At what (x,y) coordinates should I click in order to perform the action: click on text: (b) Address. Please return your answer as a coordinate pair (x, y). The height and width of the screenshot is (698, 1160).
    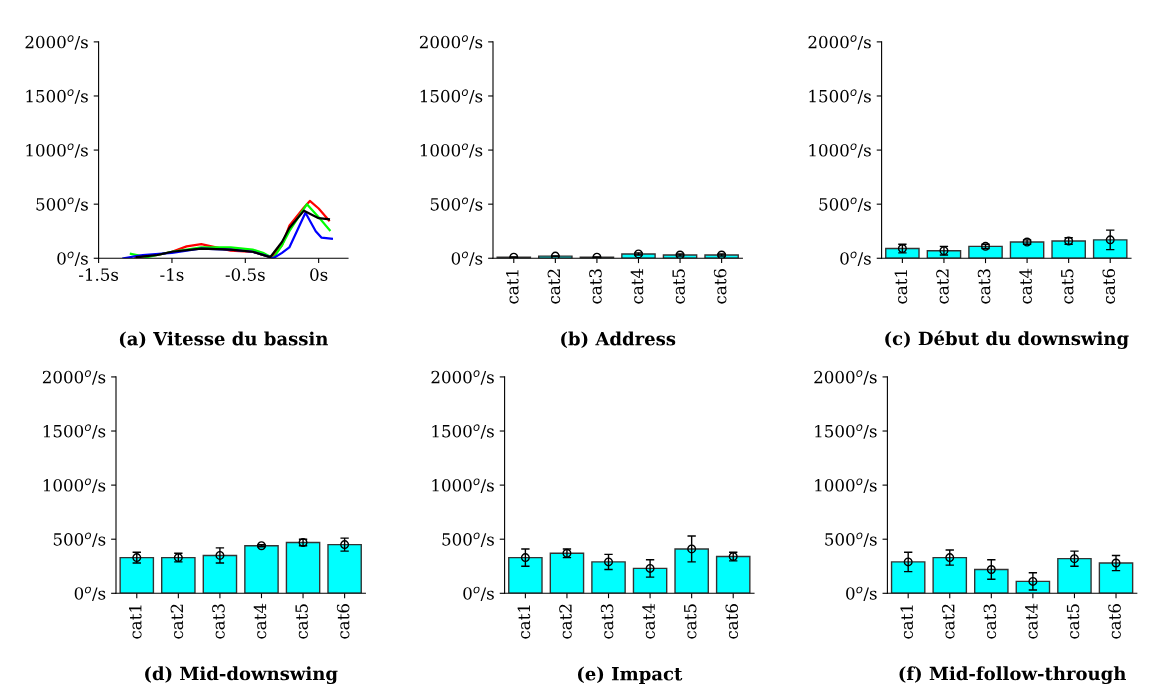
    Looking at the image, I should click on (618, 340).